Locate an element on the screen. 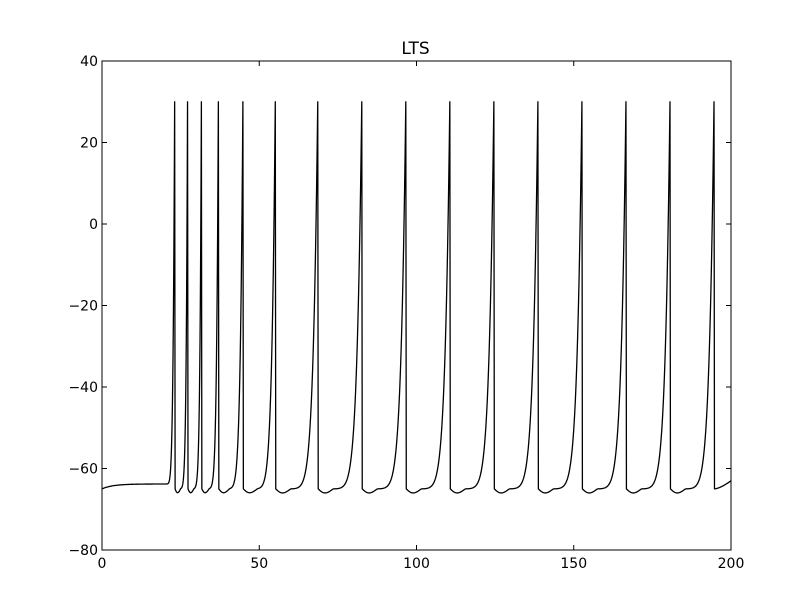 This screenshot has width=812, height=612. y-tick-label: −40 is located at coordinates (83, 388).